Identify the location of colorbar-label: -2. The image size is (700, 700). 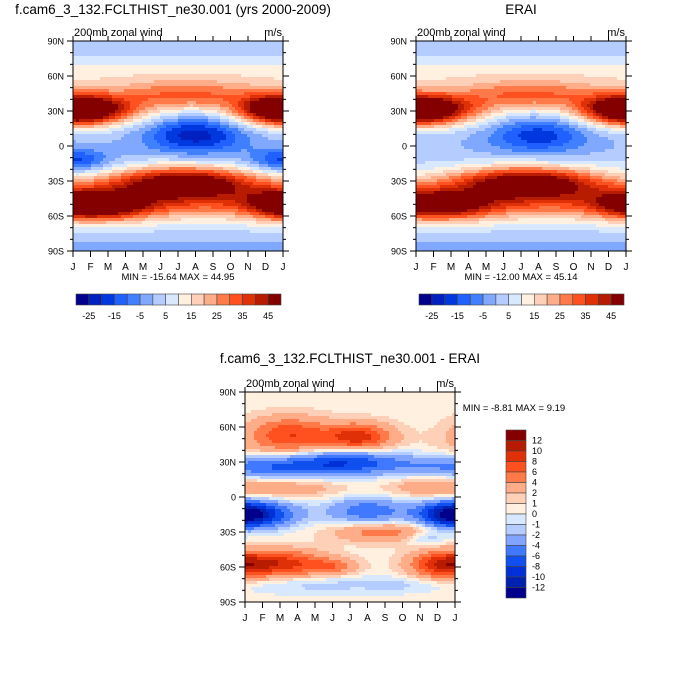
(536, 535).